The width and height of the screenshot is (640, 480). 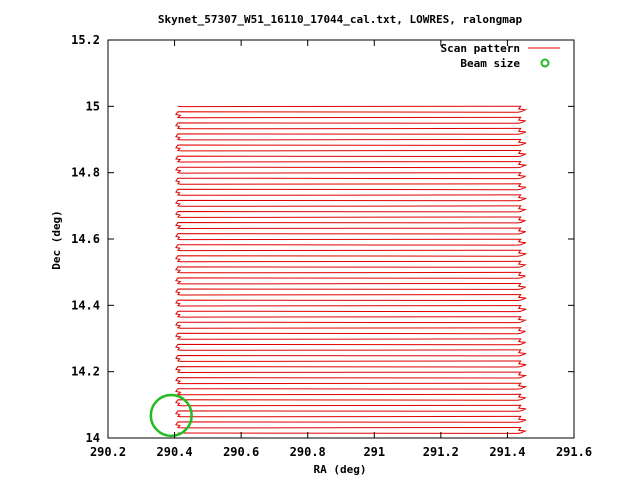 What do you see at coordinates (93, 106) in the screenshot?
I see `y-tick-label: 15` at bounding box center [93, 106].